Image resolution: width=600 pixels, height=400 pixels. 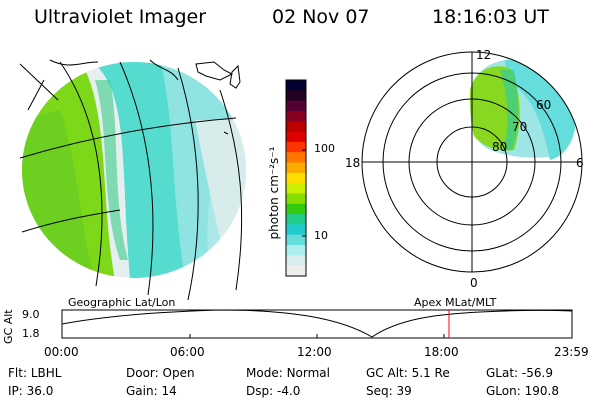 I want to click on colorbar, so click(x=296, y=178).